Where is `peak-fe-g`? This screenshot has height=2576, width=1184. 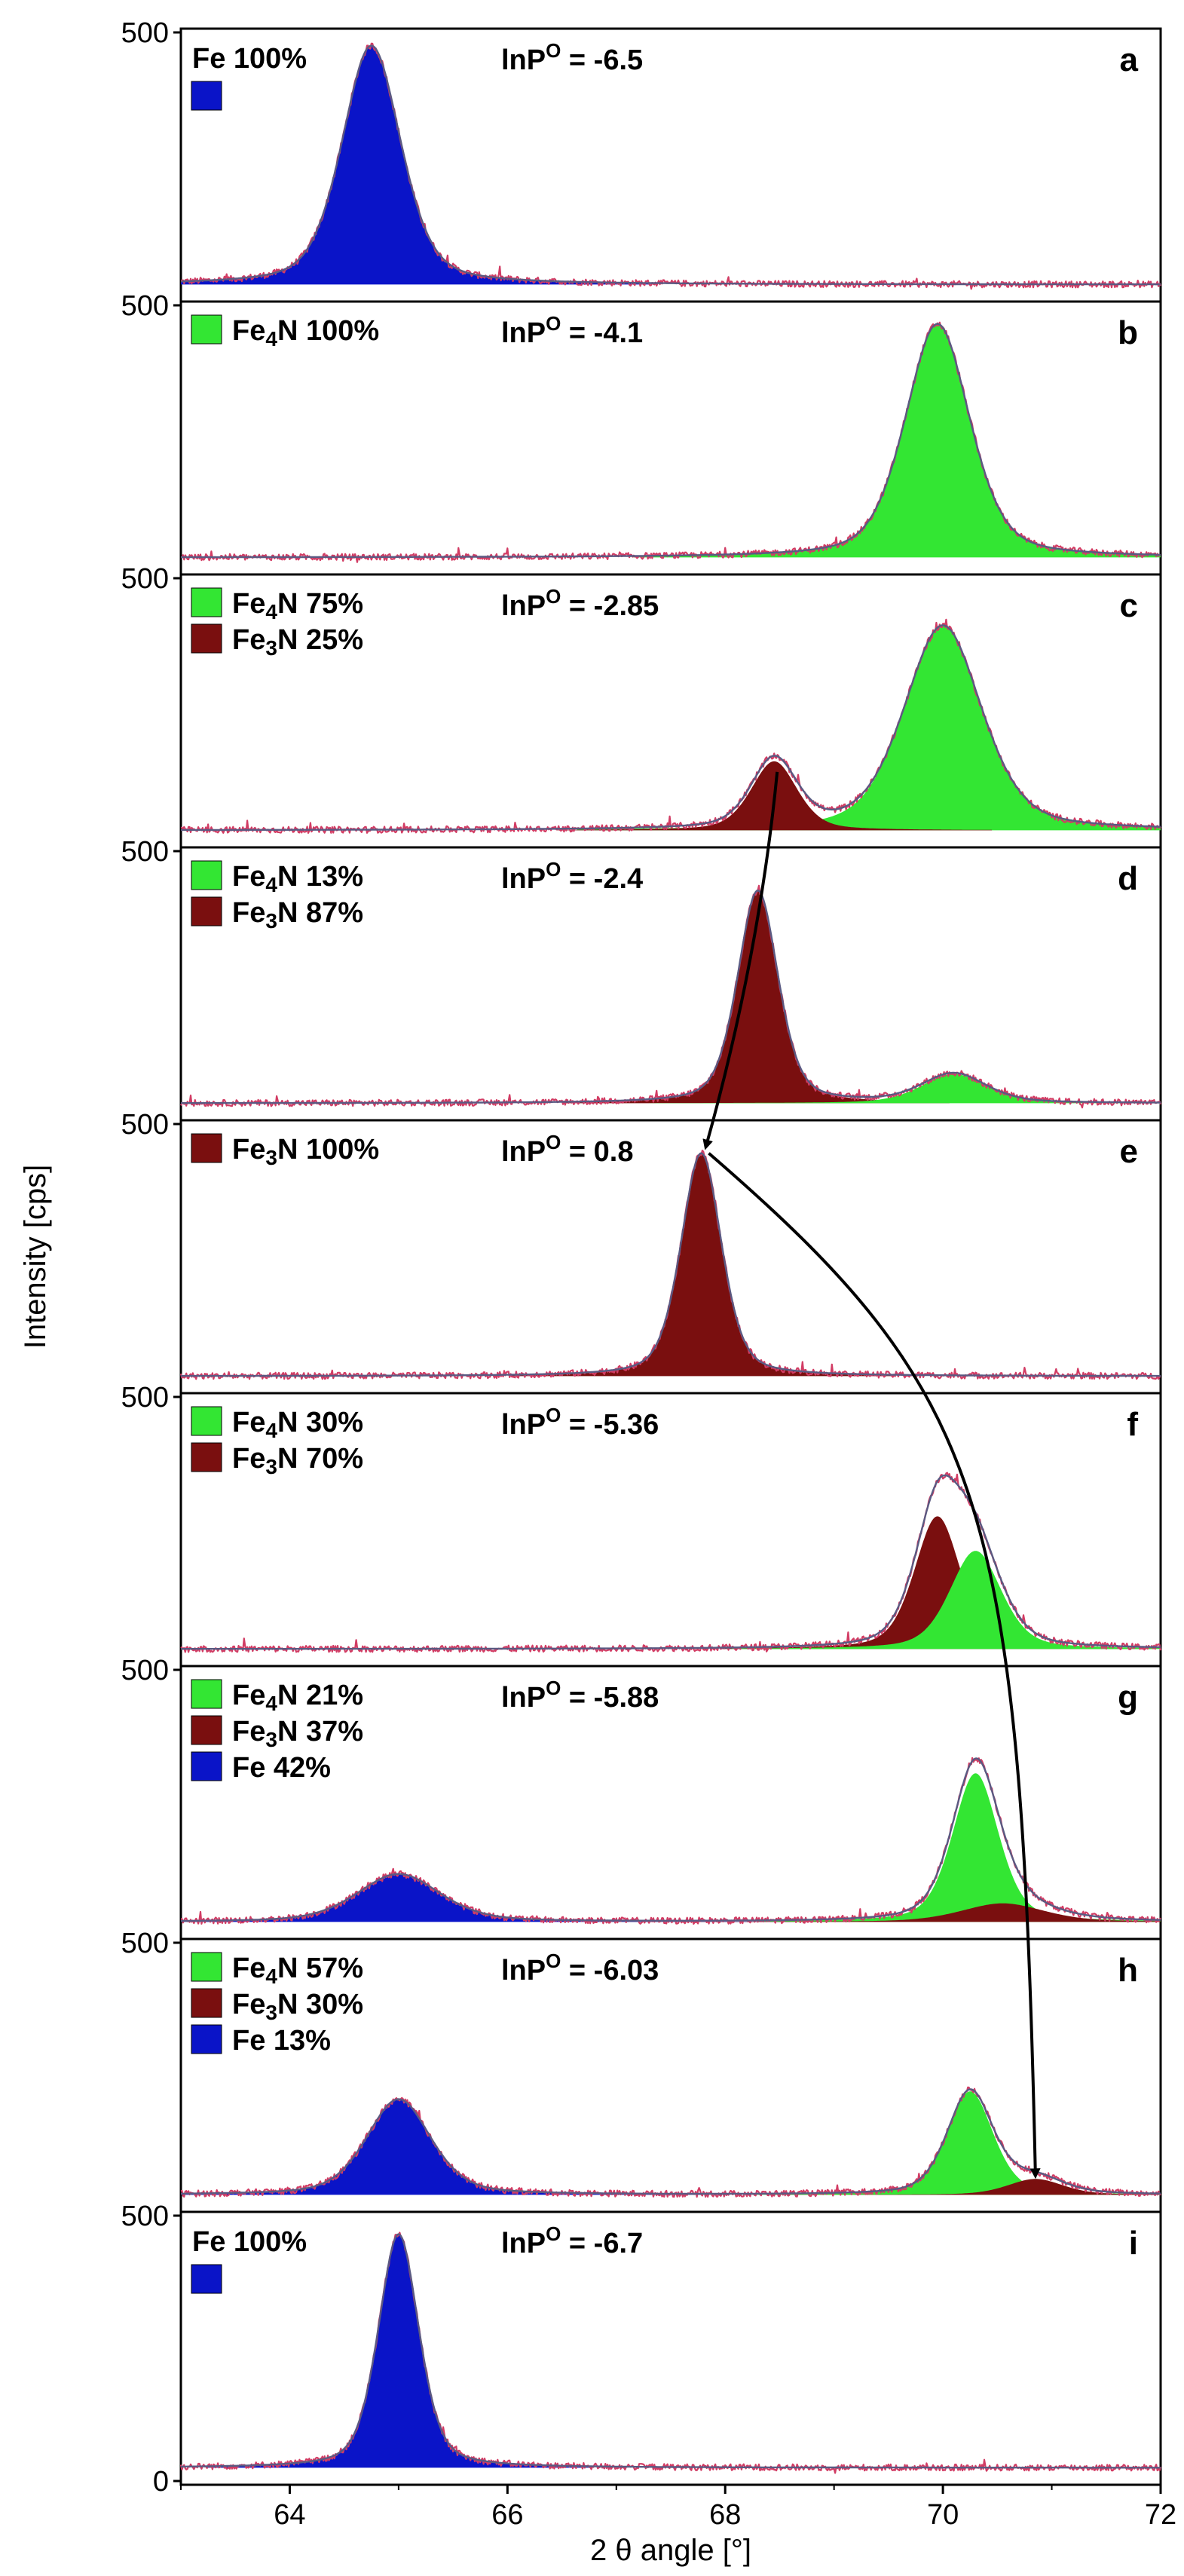
peak-fe-g is located at coordinates (486, 1898).